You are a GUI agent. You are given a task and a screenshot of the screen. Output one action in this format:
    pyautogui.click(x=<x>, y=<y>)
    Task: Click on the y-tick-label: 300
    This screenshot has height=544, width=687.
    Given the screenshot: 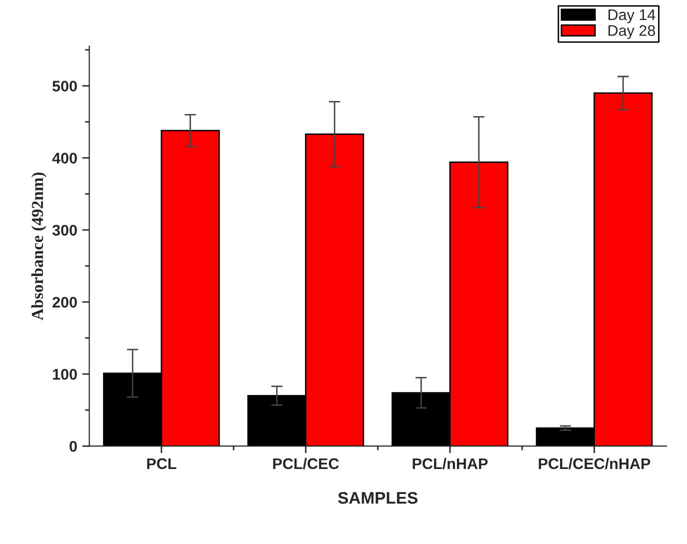 What is the action you would take?
    pyautogui.click(x=64, y=230)
    